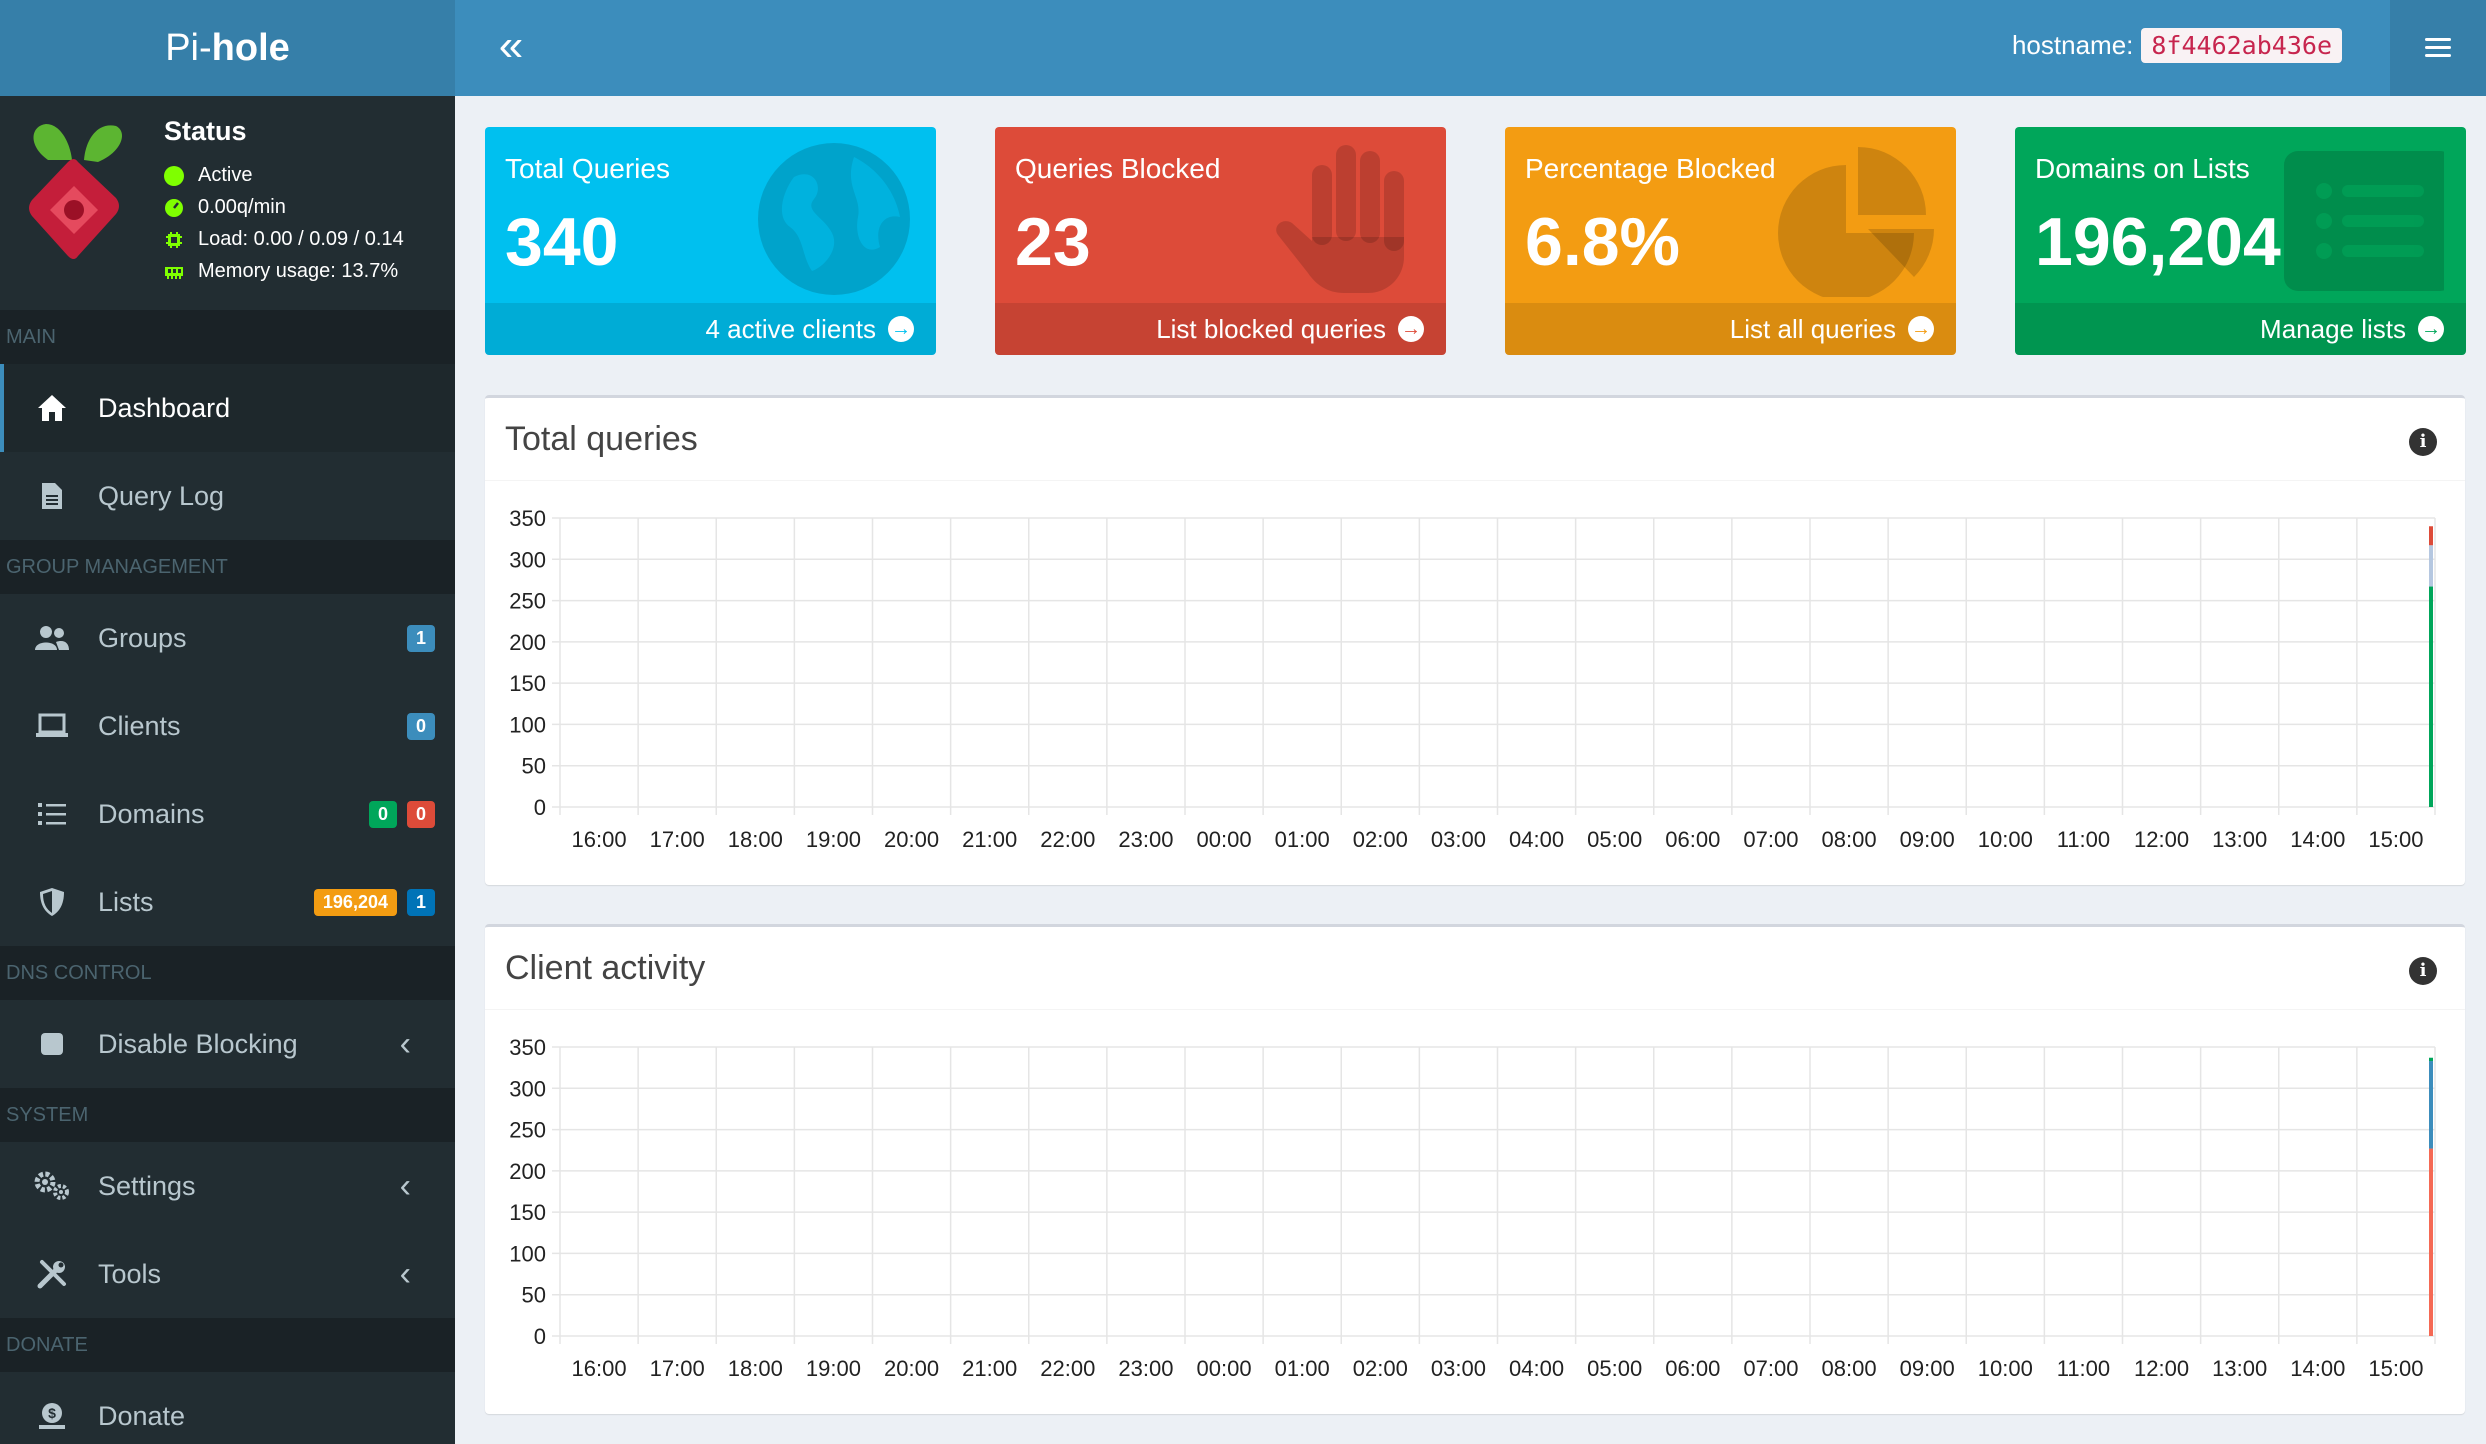  Describe the element at coordinates (188, 47) in the screenshot. I see `logo-light: Pi-` at that location.